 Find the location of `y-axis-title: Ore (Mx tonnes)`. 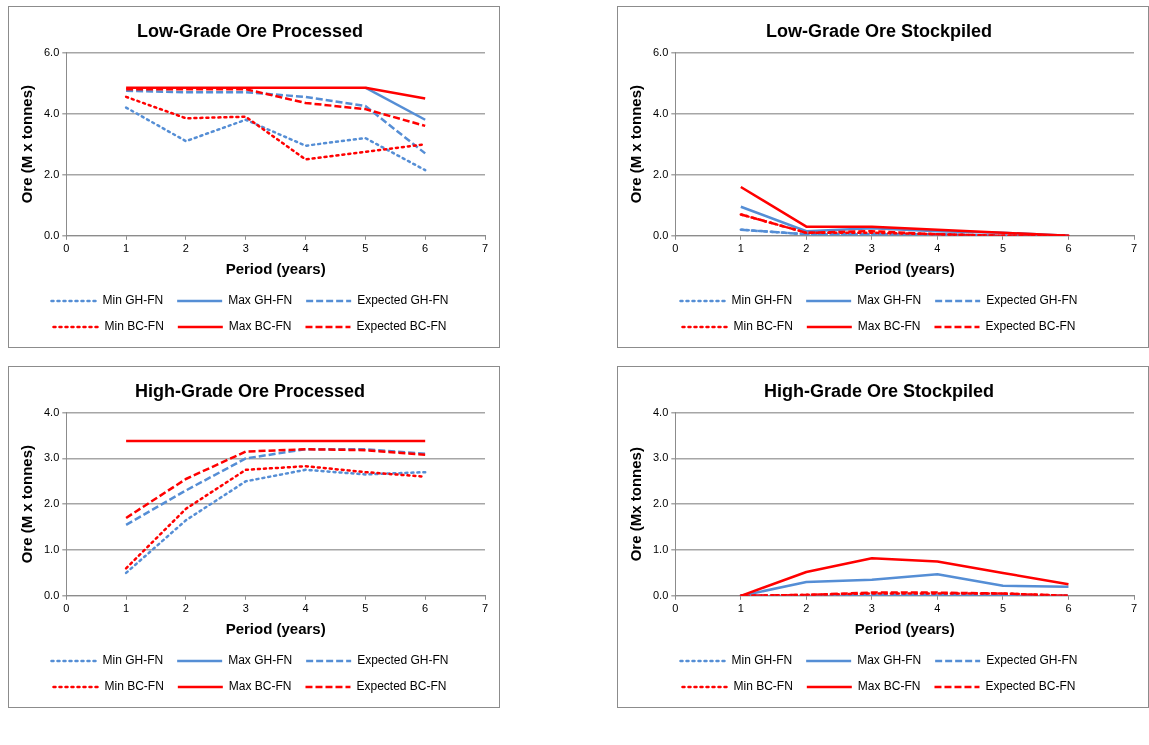

y-axis-title: Ore (Mx tonnes) is located at coordinates (636, 504).